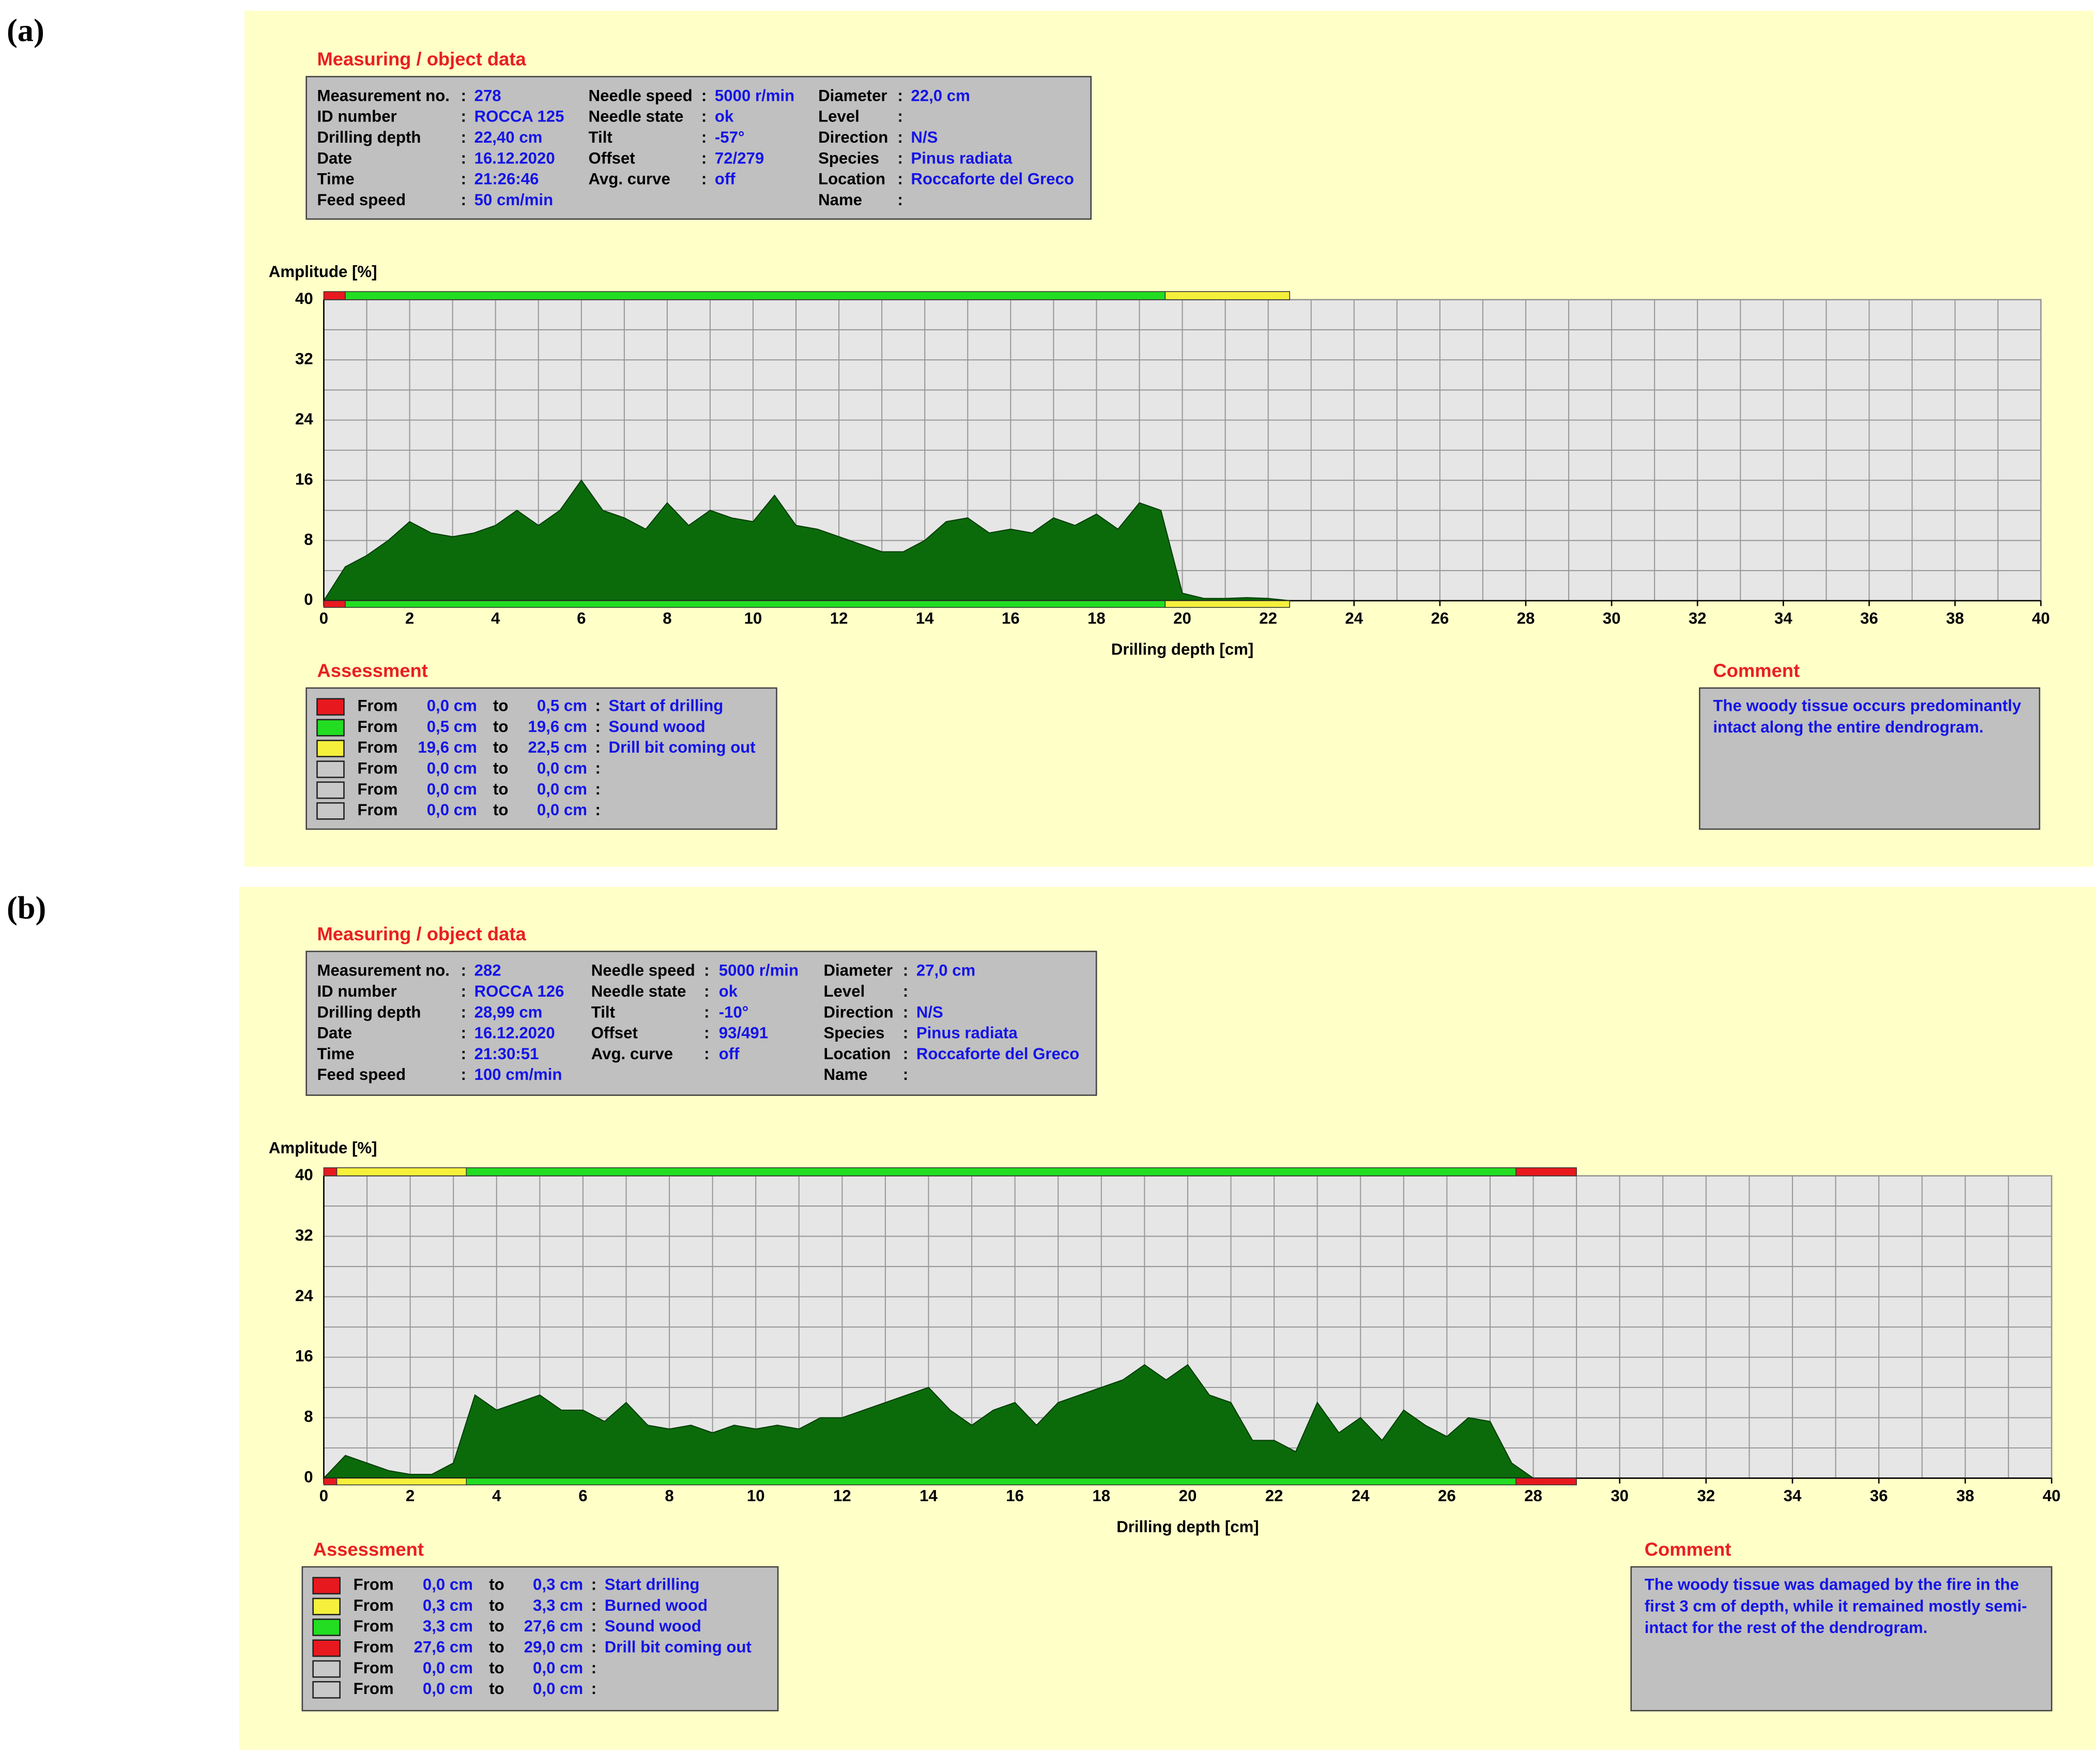  I want to click on x-tick-label: 32, so click(1698, 618).